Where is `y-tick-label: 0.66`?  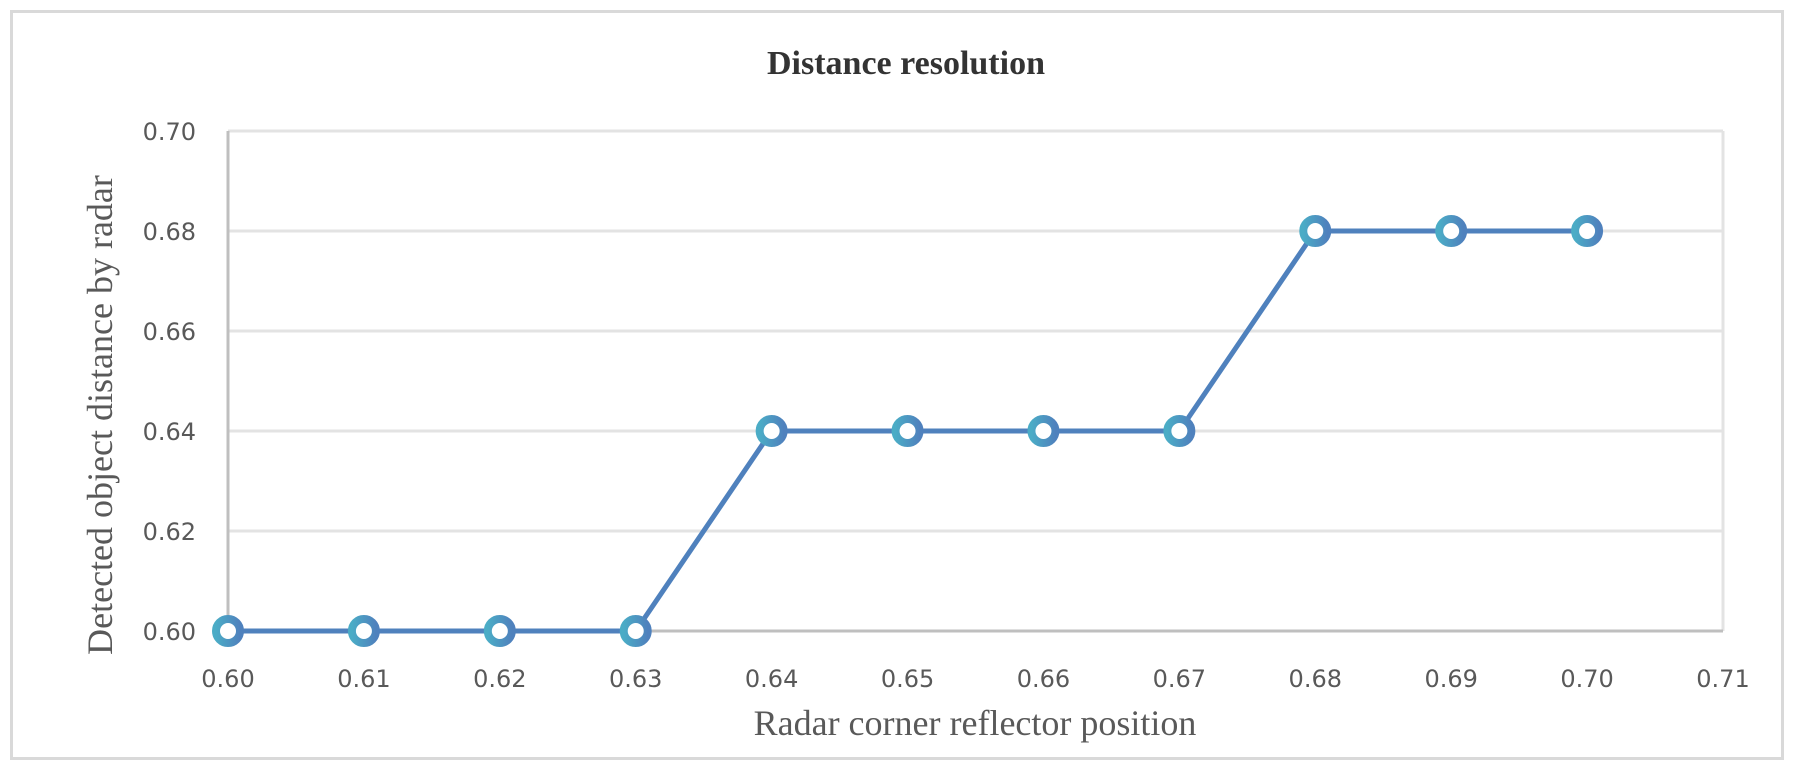 y-tick-label: 0.66 is located at coordinates (169, 332).